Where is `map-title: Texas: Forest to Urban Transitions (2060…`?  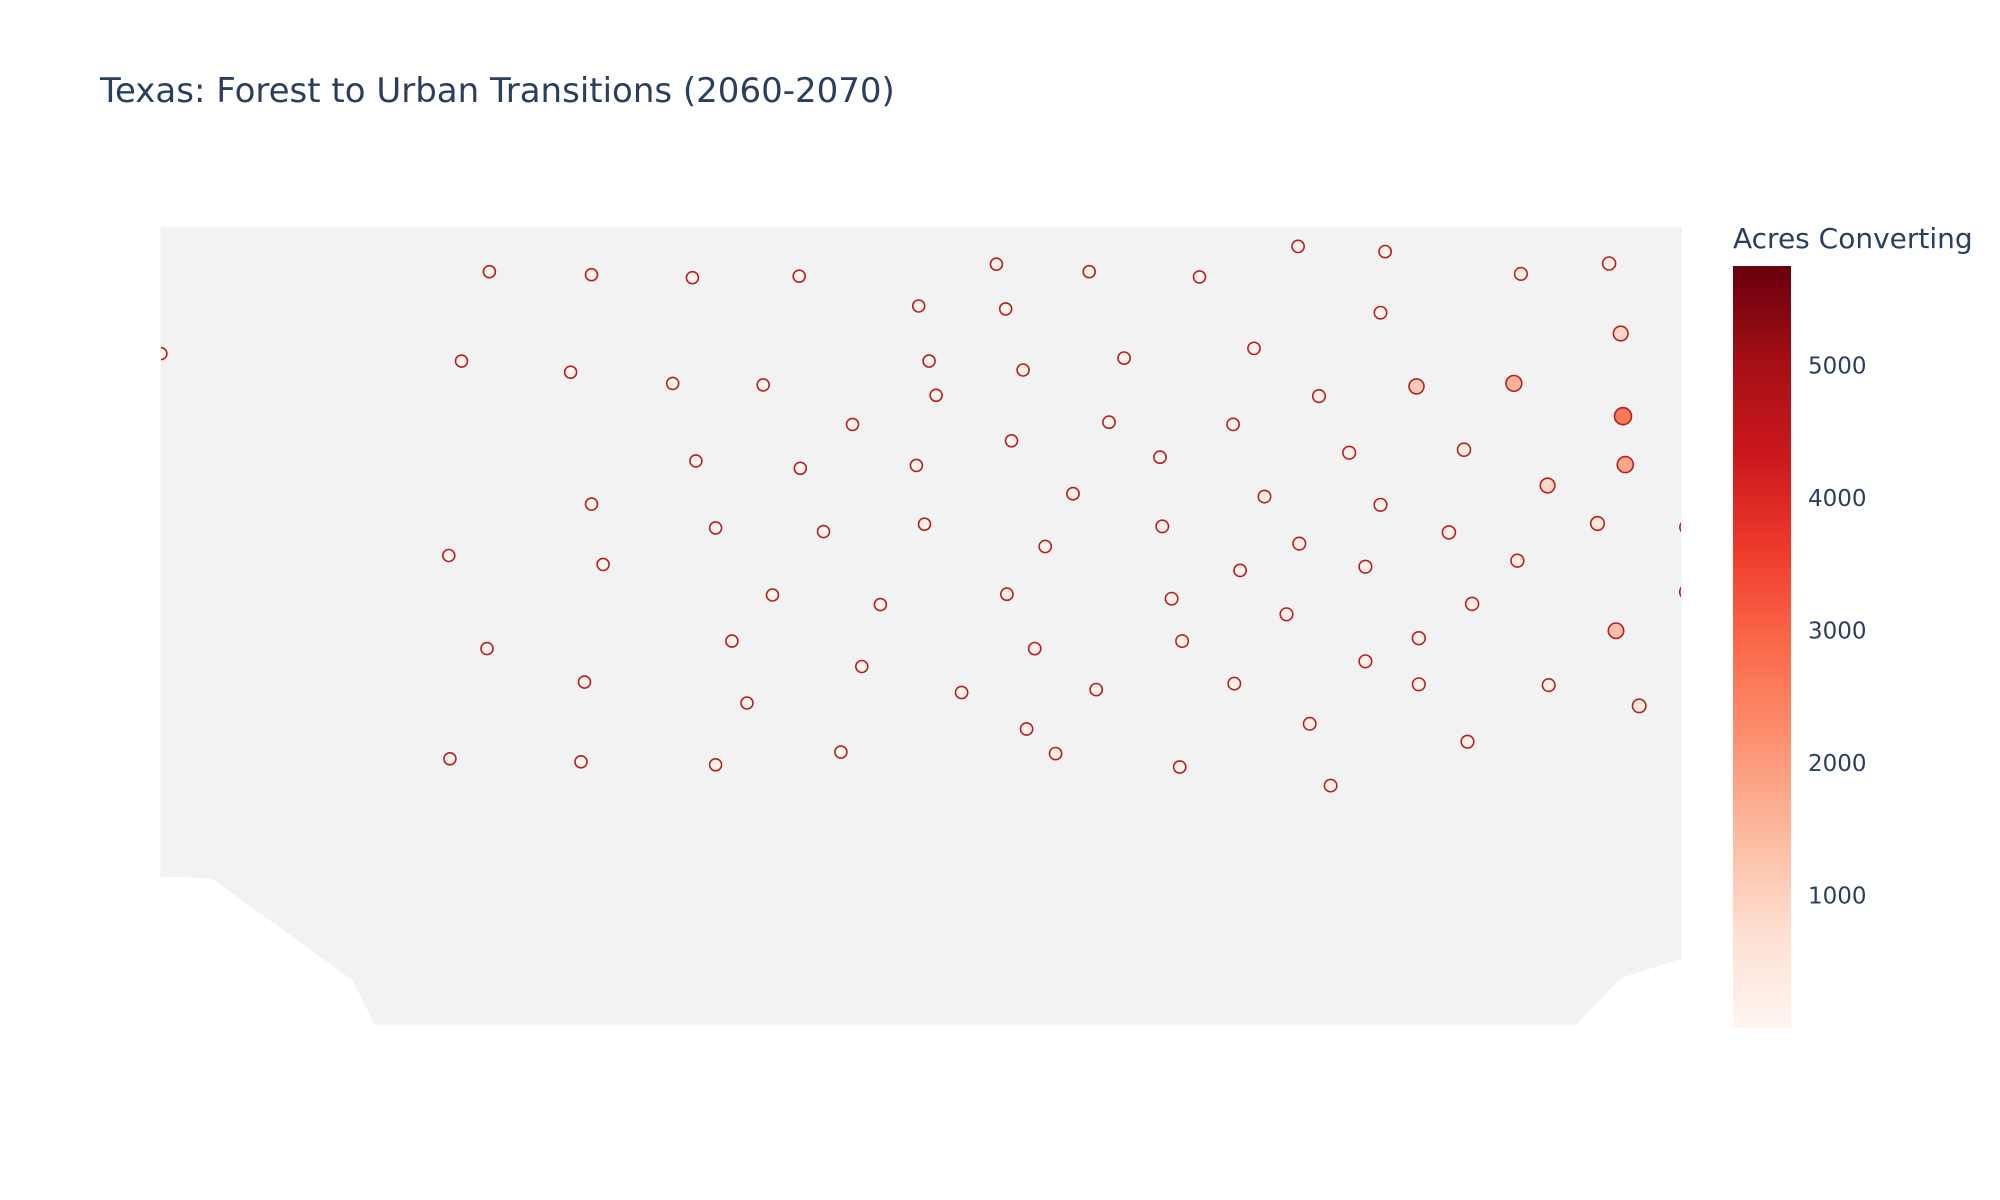
map-title: Texas: Forest to Urban Transitions (2060… is located at coordinates (497, 91).